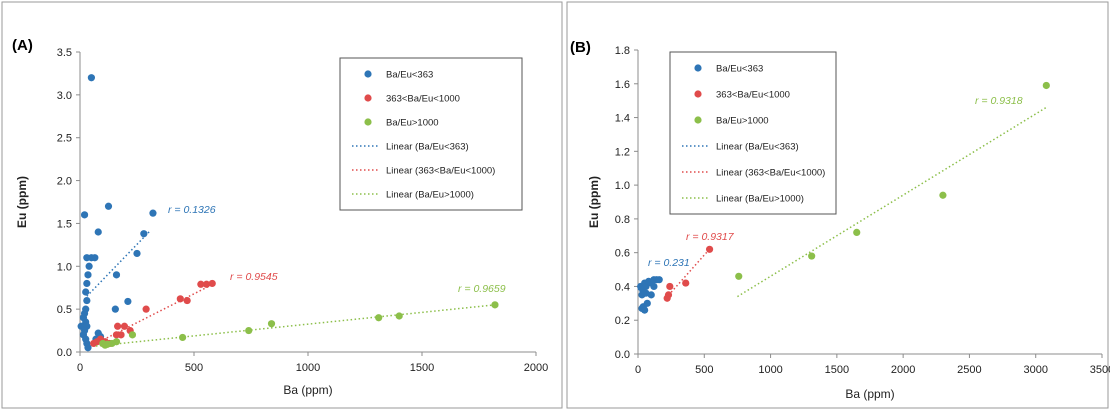 The width and height of the screenshot is (1110, 410). Describe the element at coordinates (64, 224) in the screenshot. I see `y-tick-label: 1.5` at that location.